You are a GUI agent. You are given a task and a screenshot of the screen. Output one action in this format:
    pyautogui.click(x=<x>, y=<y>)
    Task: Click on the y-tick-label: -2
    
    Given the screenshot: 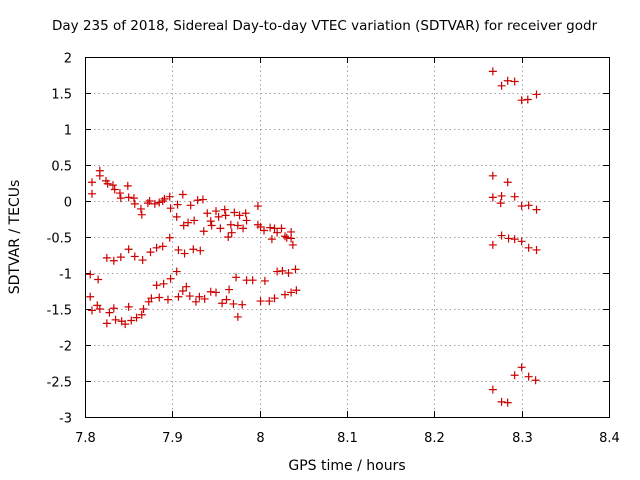 What is the action you would take?
    pyautogui.click(x=65, y=347)
    